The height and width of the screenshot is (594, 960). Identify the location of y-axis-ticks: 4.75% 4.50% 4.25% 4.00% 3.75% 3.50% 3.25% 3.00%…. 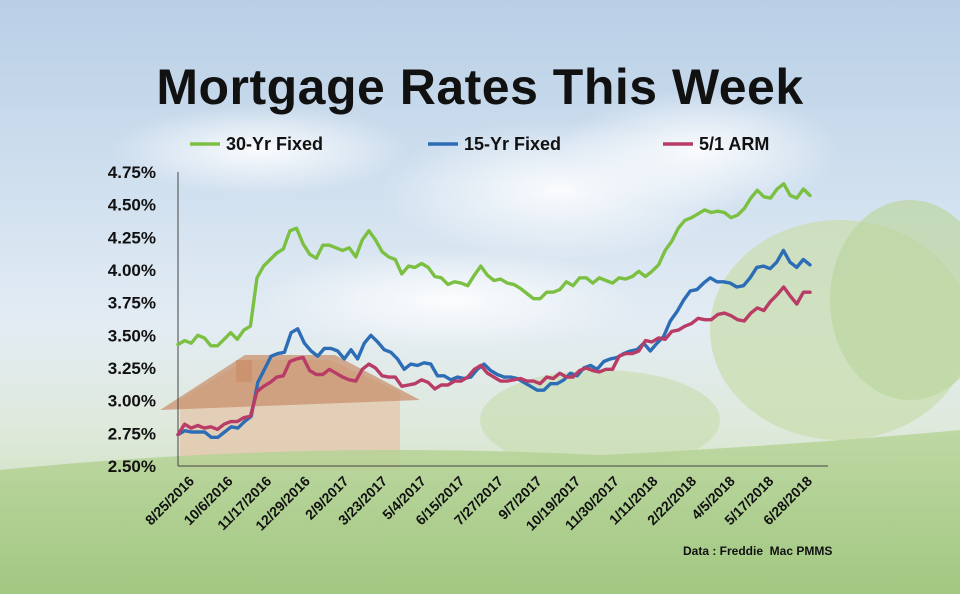
(132, 319).